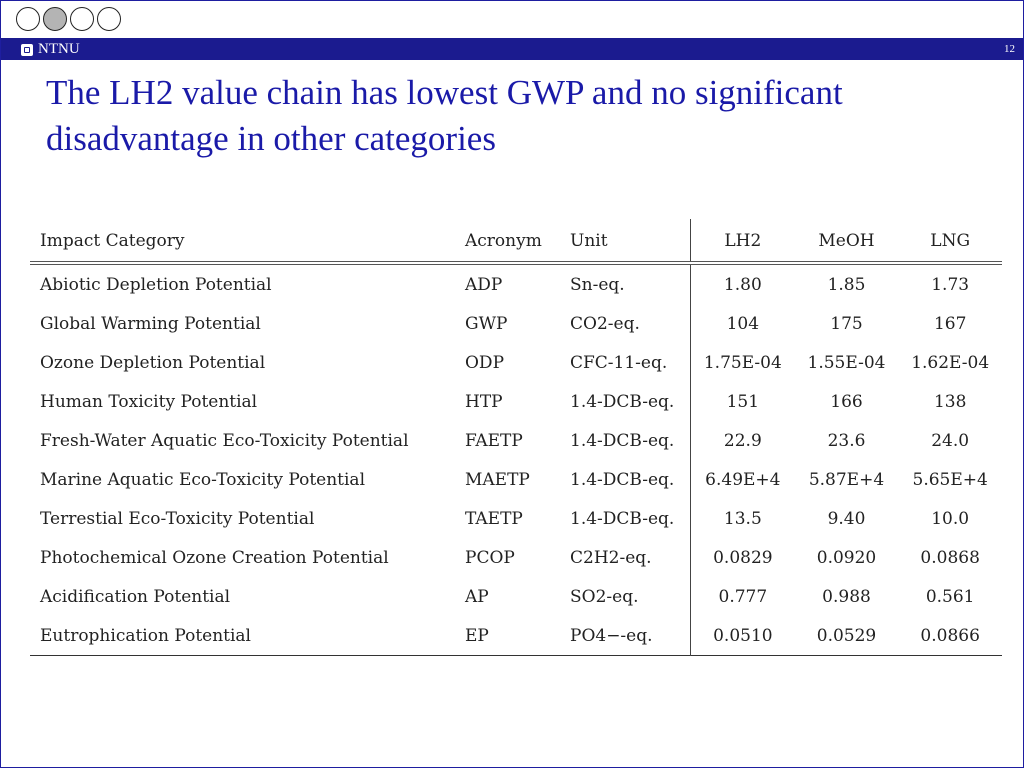  I want to click on cell-acronym: AP, so click(477, 596).